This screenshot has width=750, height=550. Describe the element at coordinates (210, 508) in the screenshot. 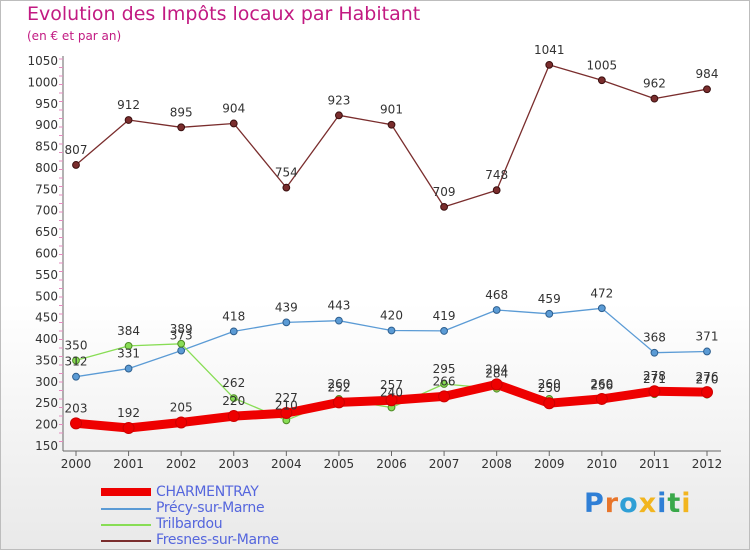

I see `legend-label-precy: Précy-sur-Marne` at that location.